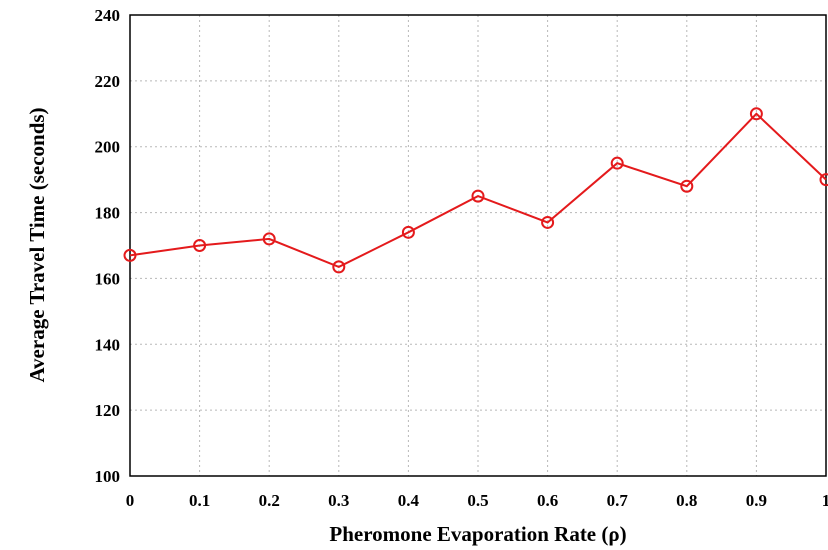  I want to click on y-axis-ticks: 100 120 140 160 180 200 220 240, so click(108, 246).